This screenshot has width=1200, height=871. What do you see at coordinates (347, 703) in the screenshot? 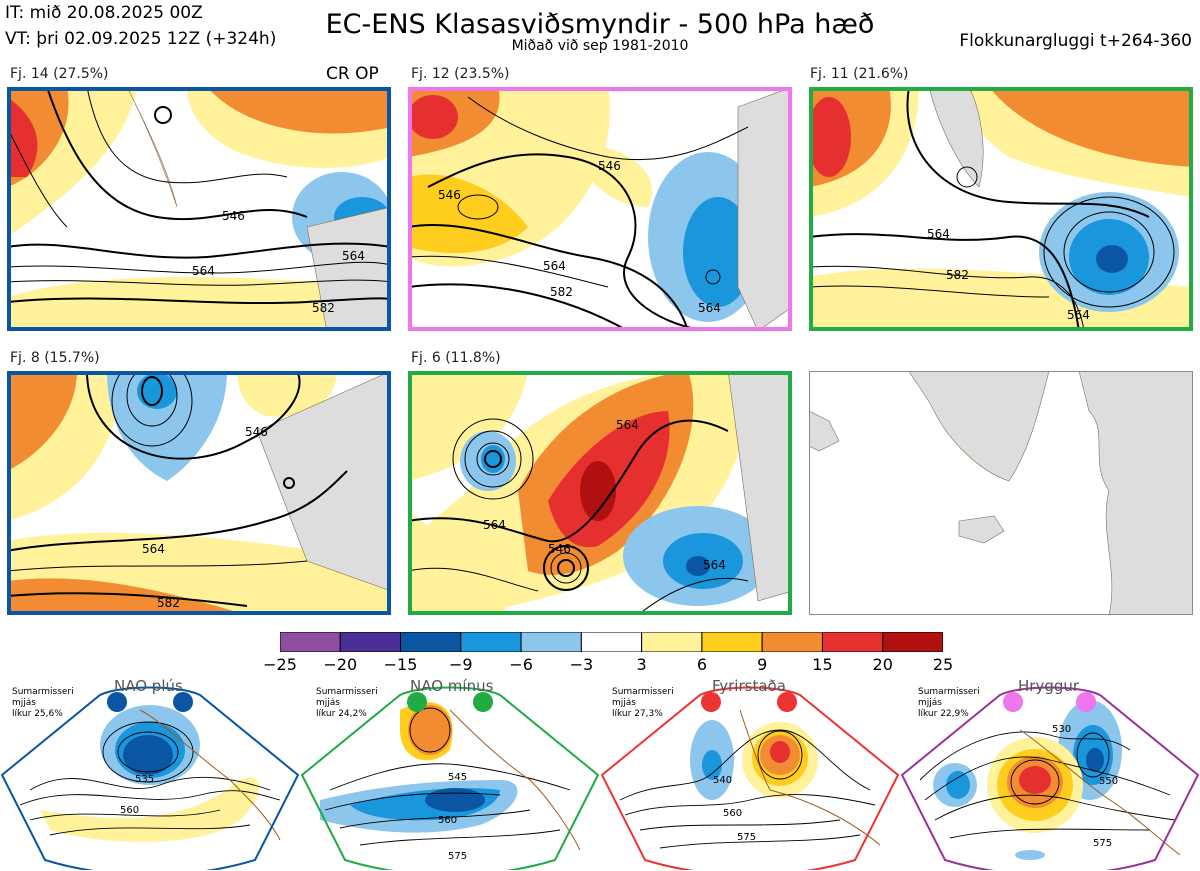
I see `regime-note: Sumarmisseri mjjás líkur 24,2%` at bounding box center [347, 703].